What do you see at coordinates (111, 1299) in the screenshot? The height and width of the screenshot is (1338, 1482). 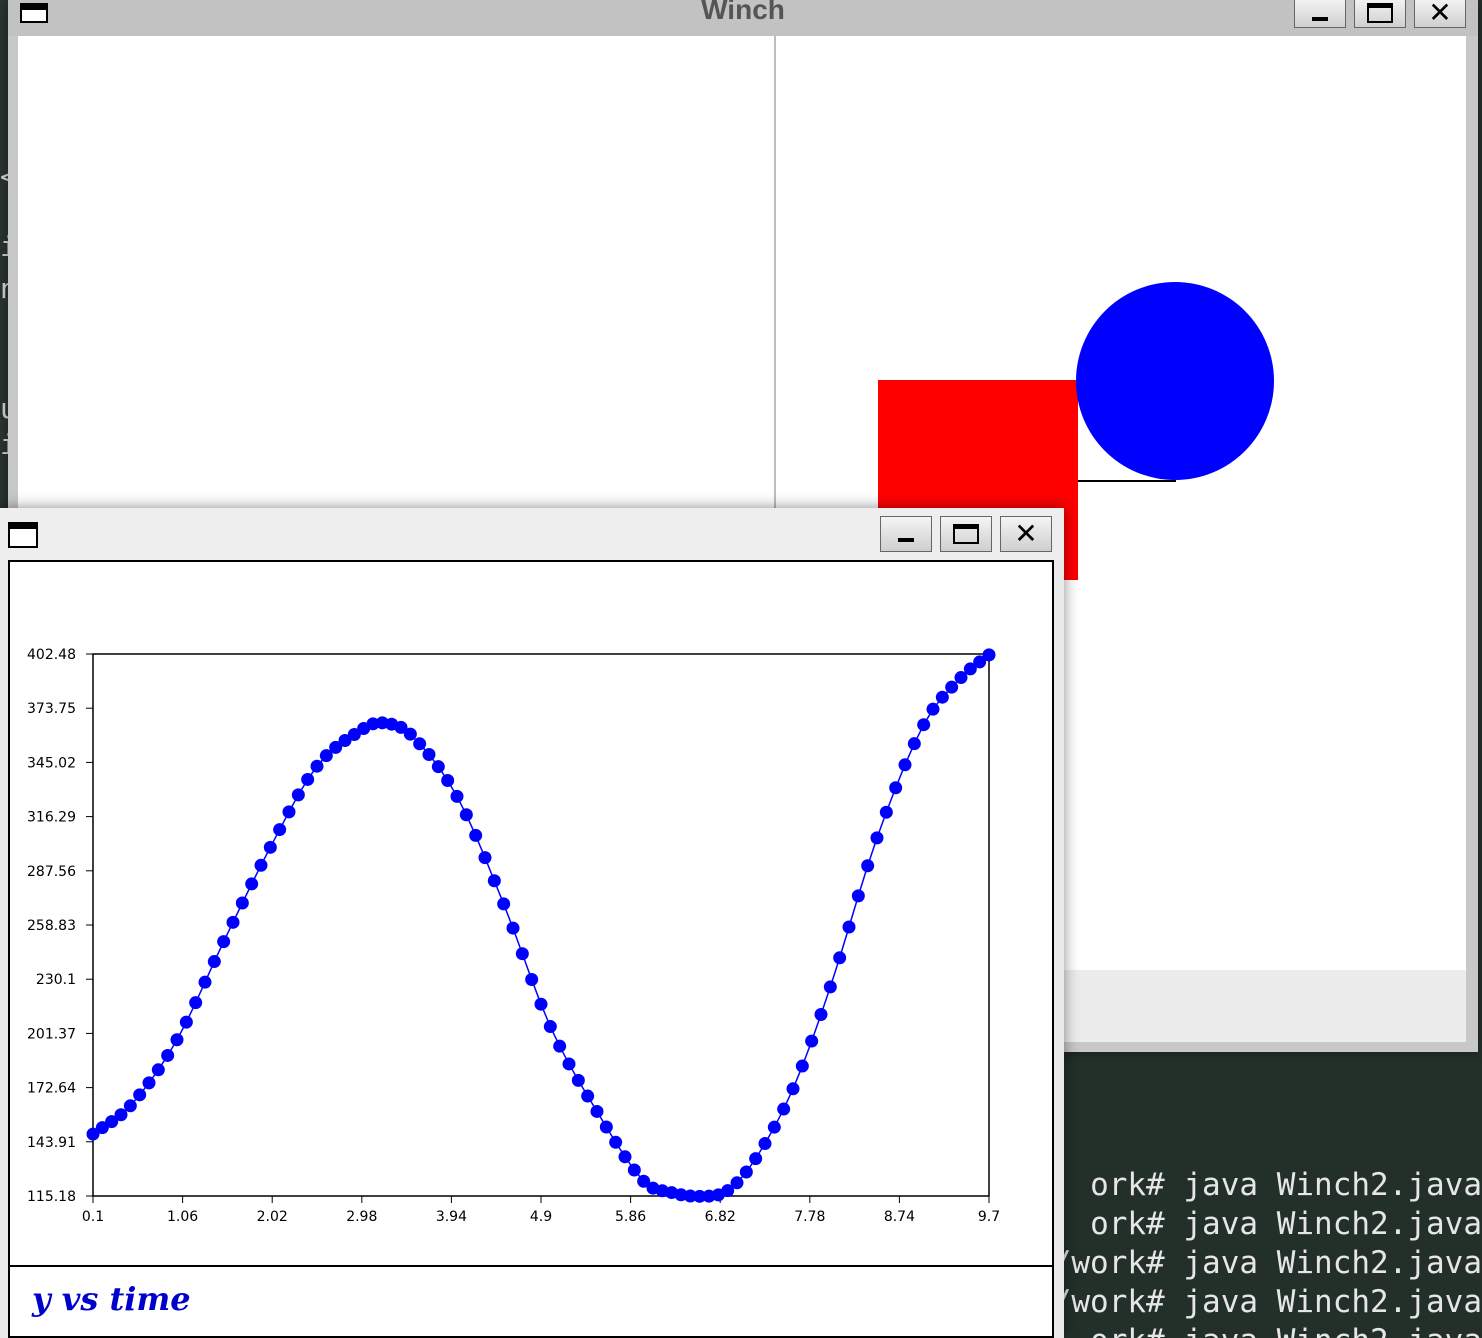 I see `legend-label: y vs time` at bounding box center [111, 1299].